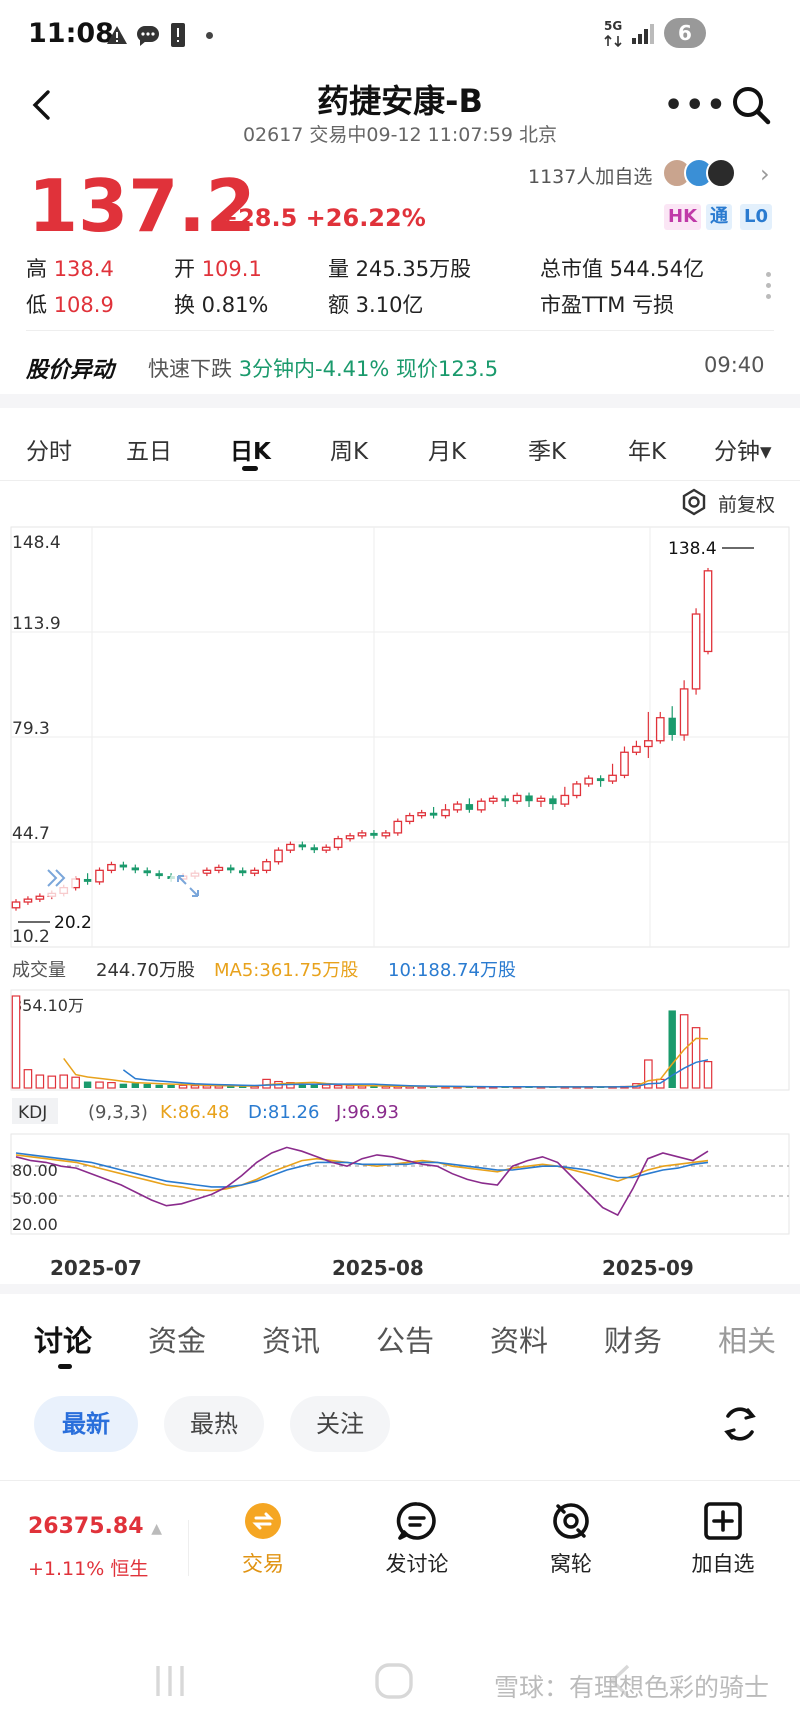 The image size is (800, 1716). What do you see at coordinates (743, 452) in the screenshot?
I see `tab-minute: 分钟▾` at bounding box center [743, 452].